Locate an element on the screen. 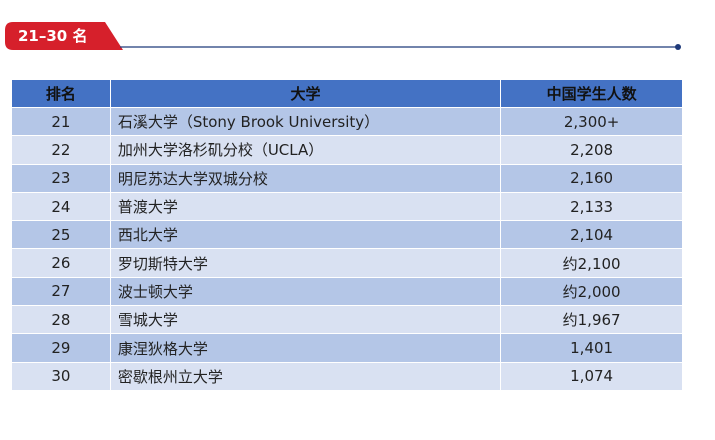 This screenshot has height=440, width=715. count-cell: 约2,000 is located at coordinates (591, 291).